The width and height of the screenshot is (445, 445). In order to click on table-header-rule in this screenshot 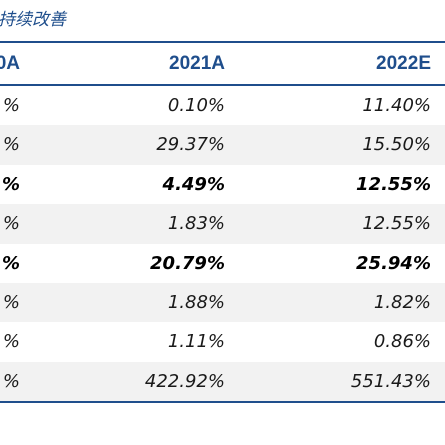, I will do `click(222, 85)`.